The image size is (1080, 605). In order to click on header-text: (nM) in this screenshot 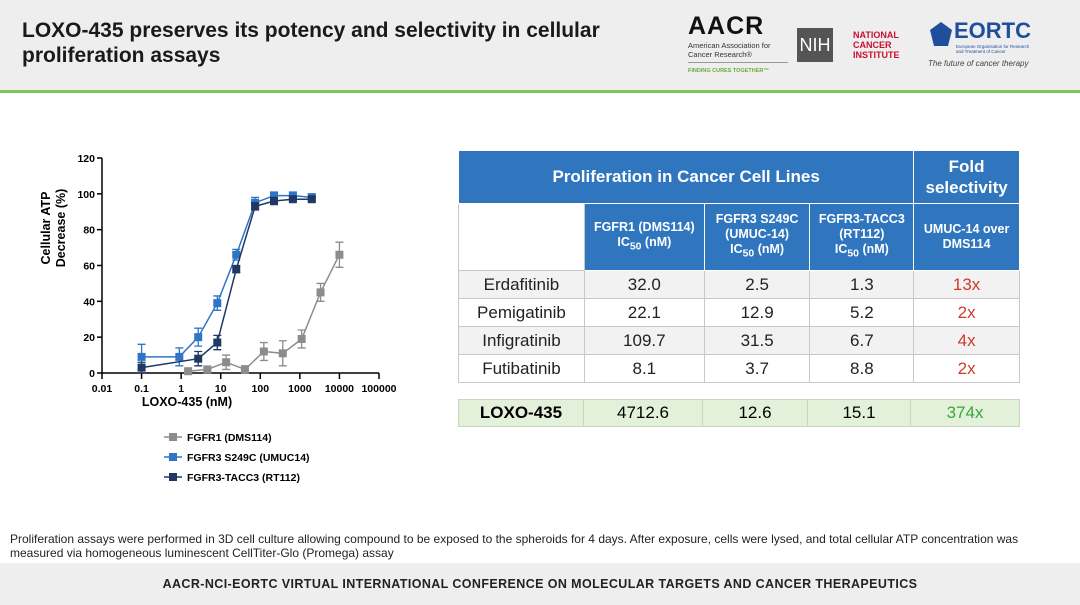, I will do `click(658, 241)`.